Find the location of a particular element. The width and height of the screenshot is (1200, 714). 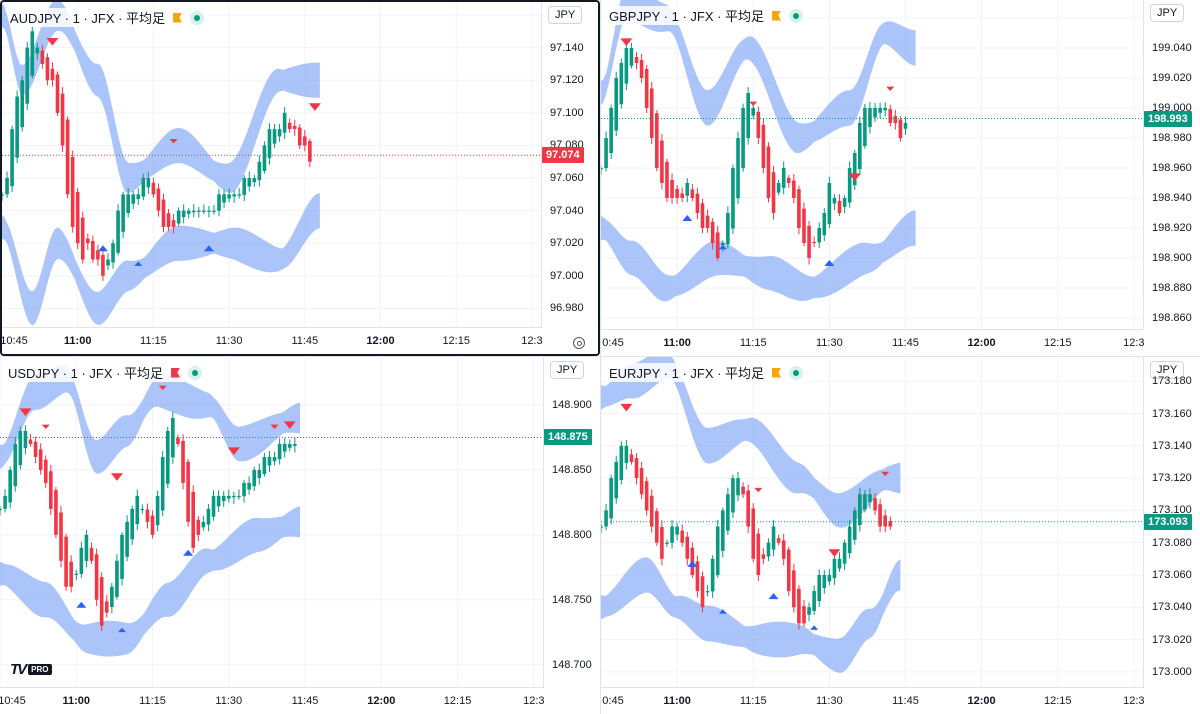

symbol-title: EURJPY · 1 · JFX · 平均足 is located at coordinates (687, 373).